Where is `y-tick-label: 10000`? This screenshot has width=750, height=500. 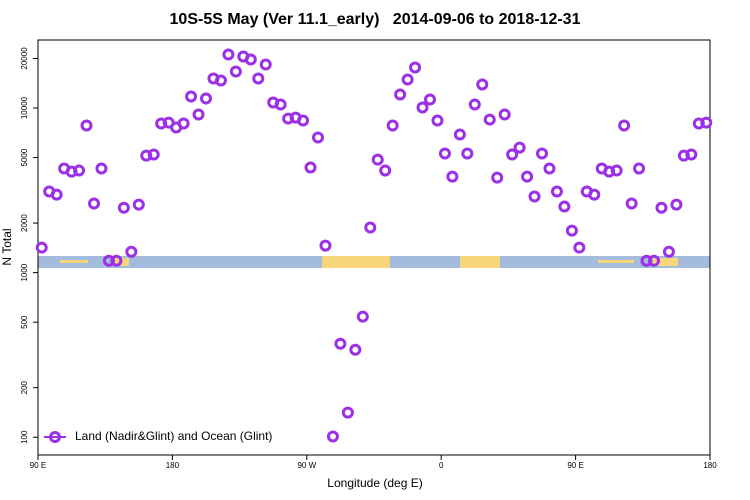 y-tick-label: 10000 is located at coordinates (24, 107).